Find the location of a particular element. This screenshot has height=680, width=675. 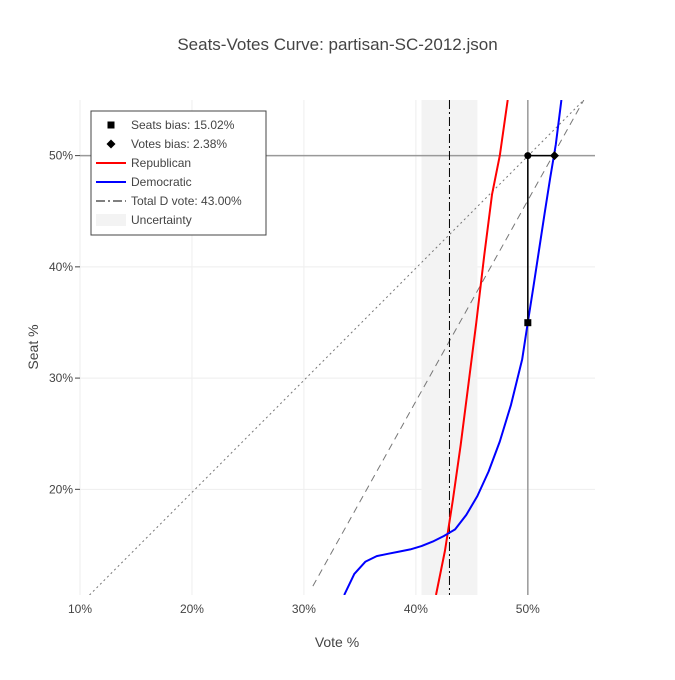

y-axis-title: Seat % is located at coordinates (33, 346).